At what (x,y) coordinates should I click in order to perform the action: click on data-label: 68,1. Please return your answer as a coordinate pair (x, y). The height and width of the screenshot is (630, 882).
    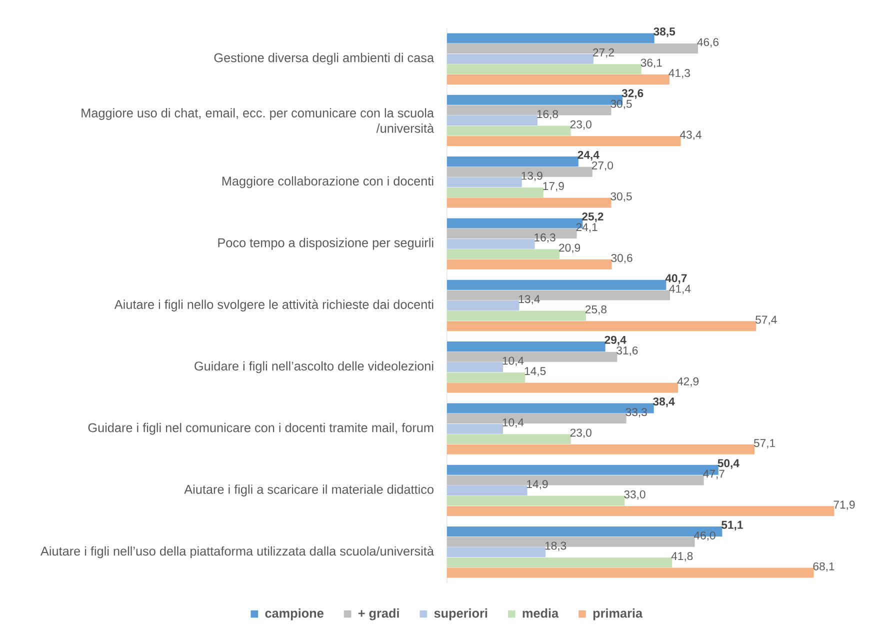
    Looking at the image, I should click on (823, 567).